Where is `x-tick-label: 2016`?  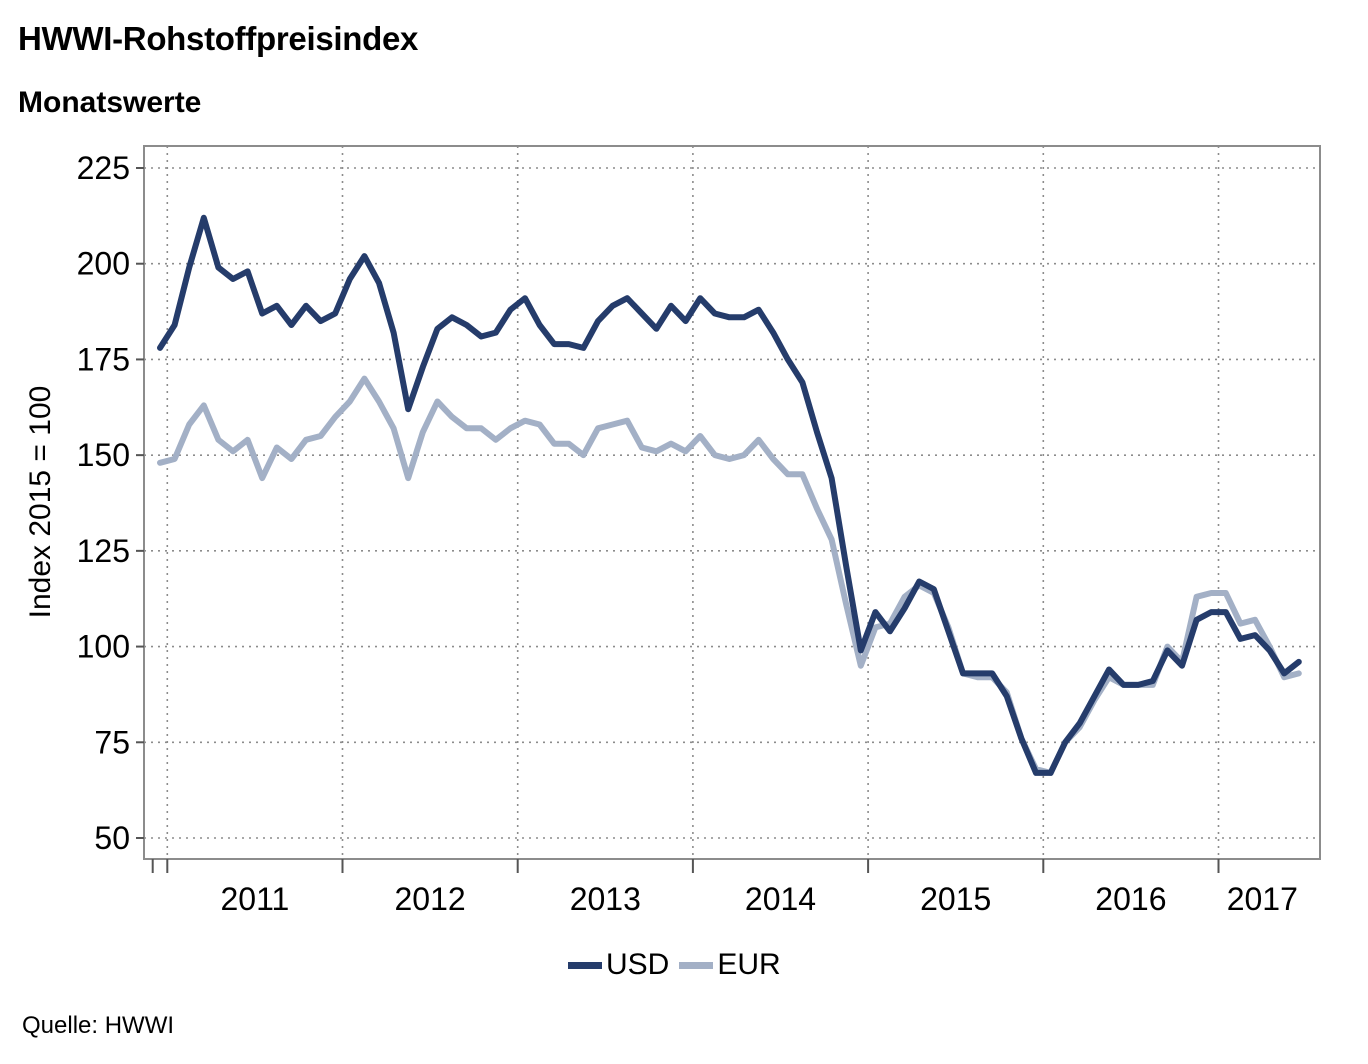 x-tick-label: 2016 is located at coordinates (1130, 899).